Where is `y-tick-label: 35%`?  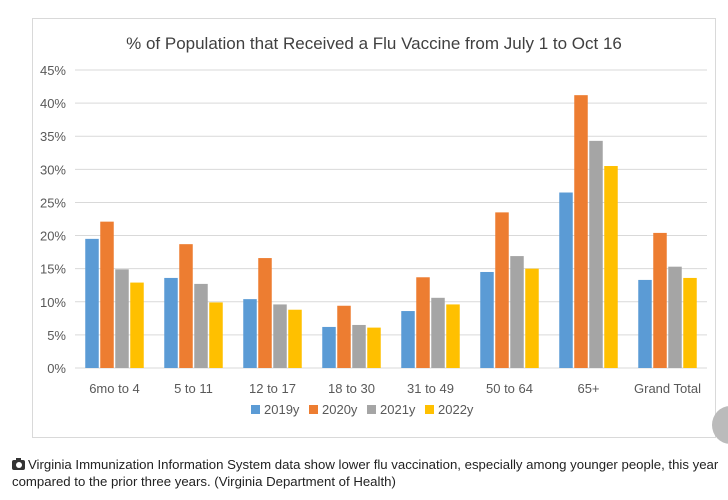 y-tick-label: 35% is located at coordinates (53, 136).